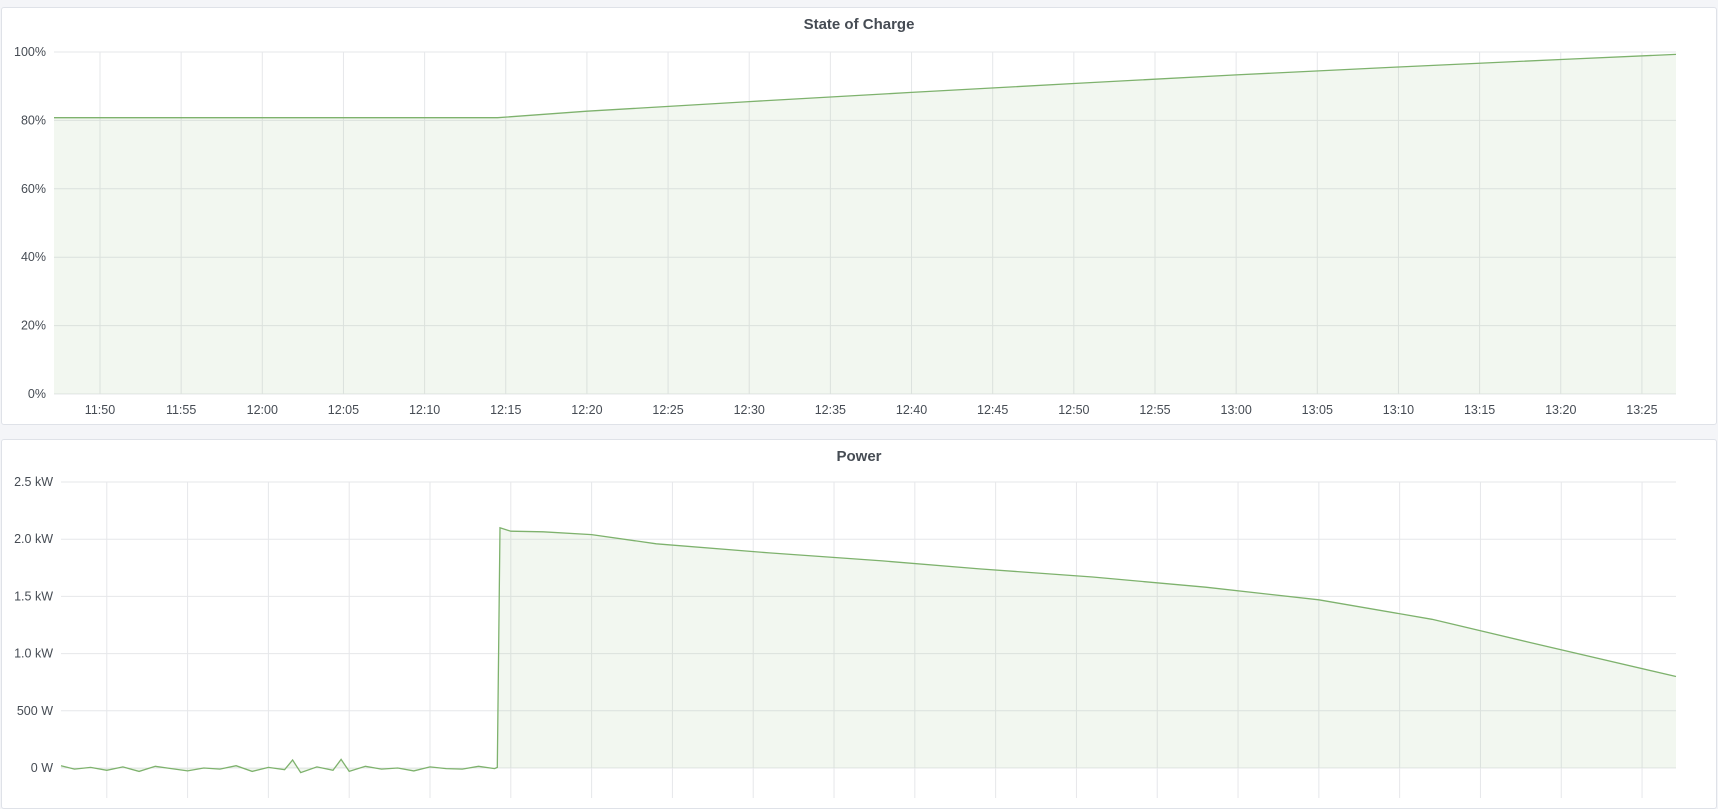 The height and width of the screenshot is (809, 1718). What do you see at coordinates (33, 120) in the screenshot?
I see `y-tick-label: 80%` at bounding box center [33, 120].